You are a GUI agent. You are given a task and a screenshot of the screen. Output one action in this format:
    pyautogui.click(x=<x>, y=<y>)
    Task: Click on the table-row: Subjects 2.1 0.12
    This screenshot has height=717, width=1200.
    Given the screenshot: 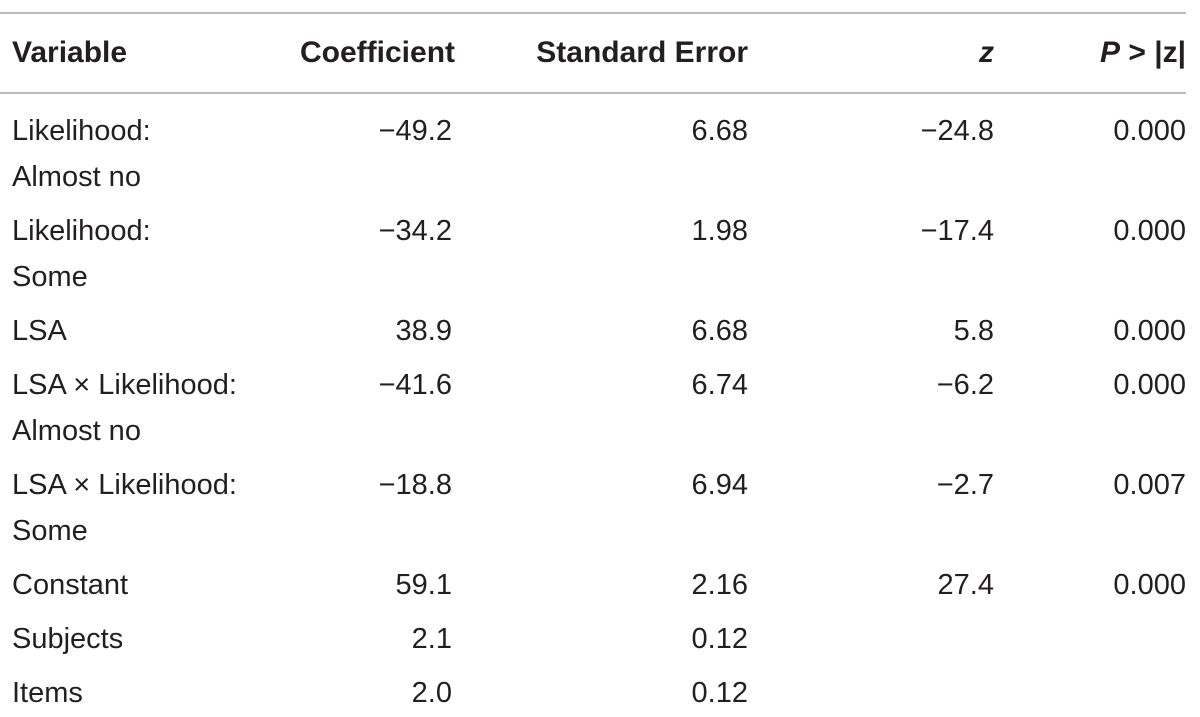 What is the action you would take?
    pyautogui.click(x=593, y=635)
    